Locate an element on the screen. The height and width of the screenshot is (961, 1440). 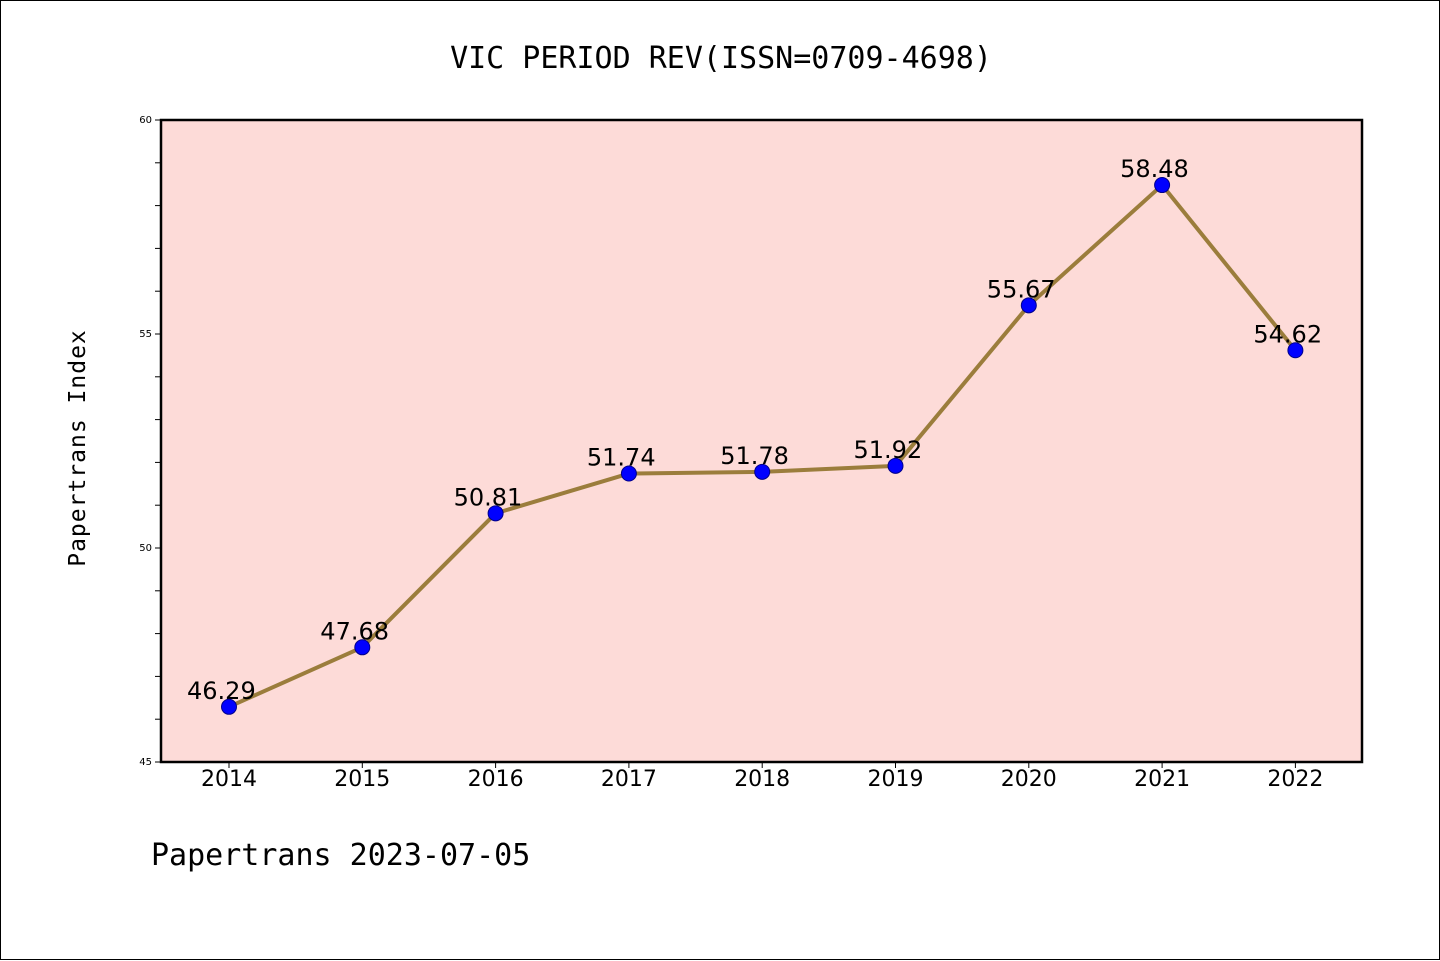
data-label: 51.78 is located at coordinates (754, 456).